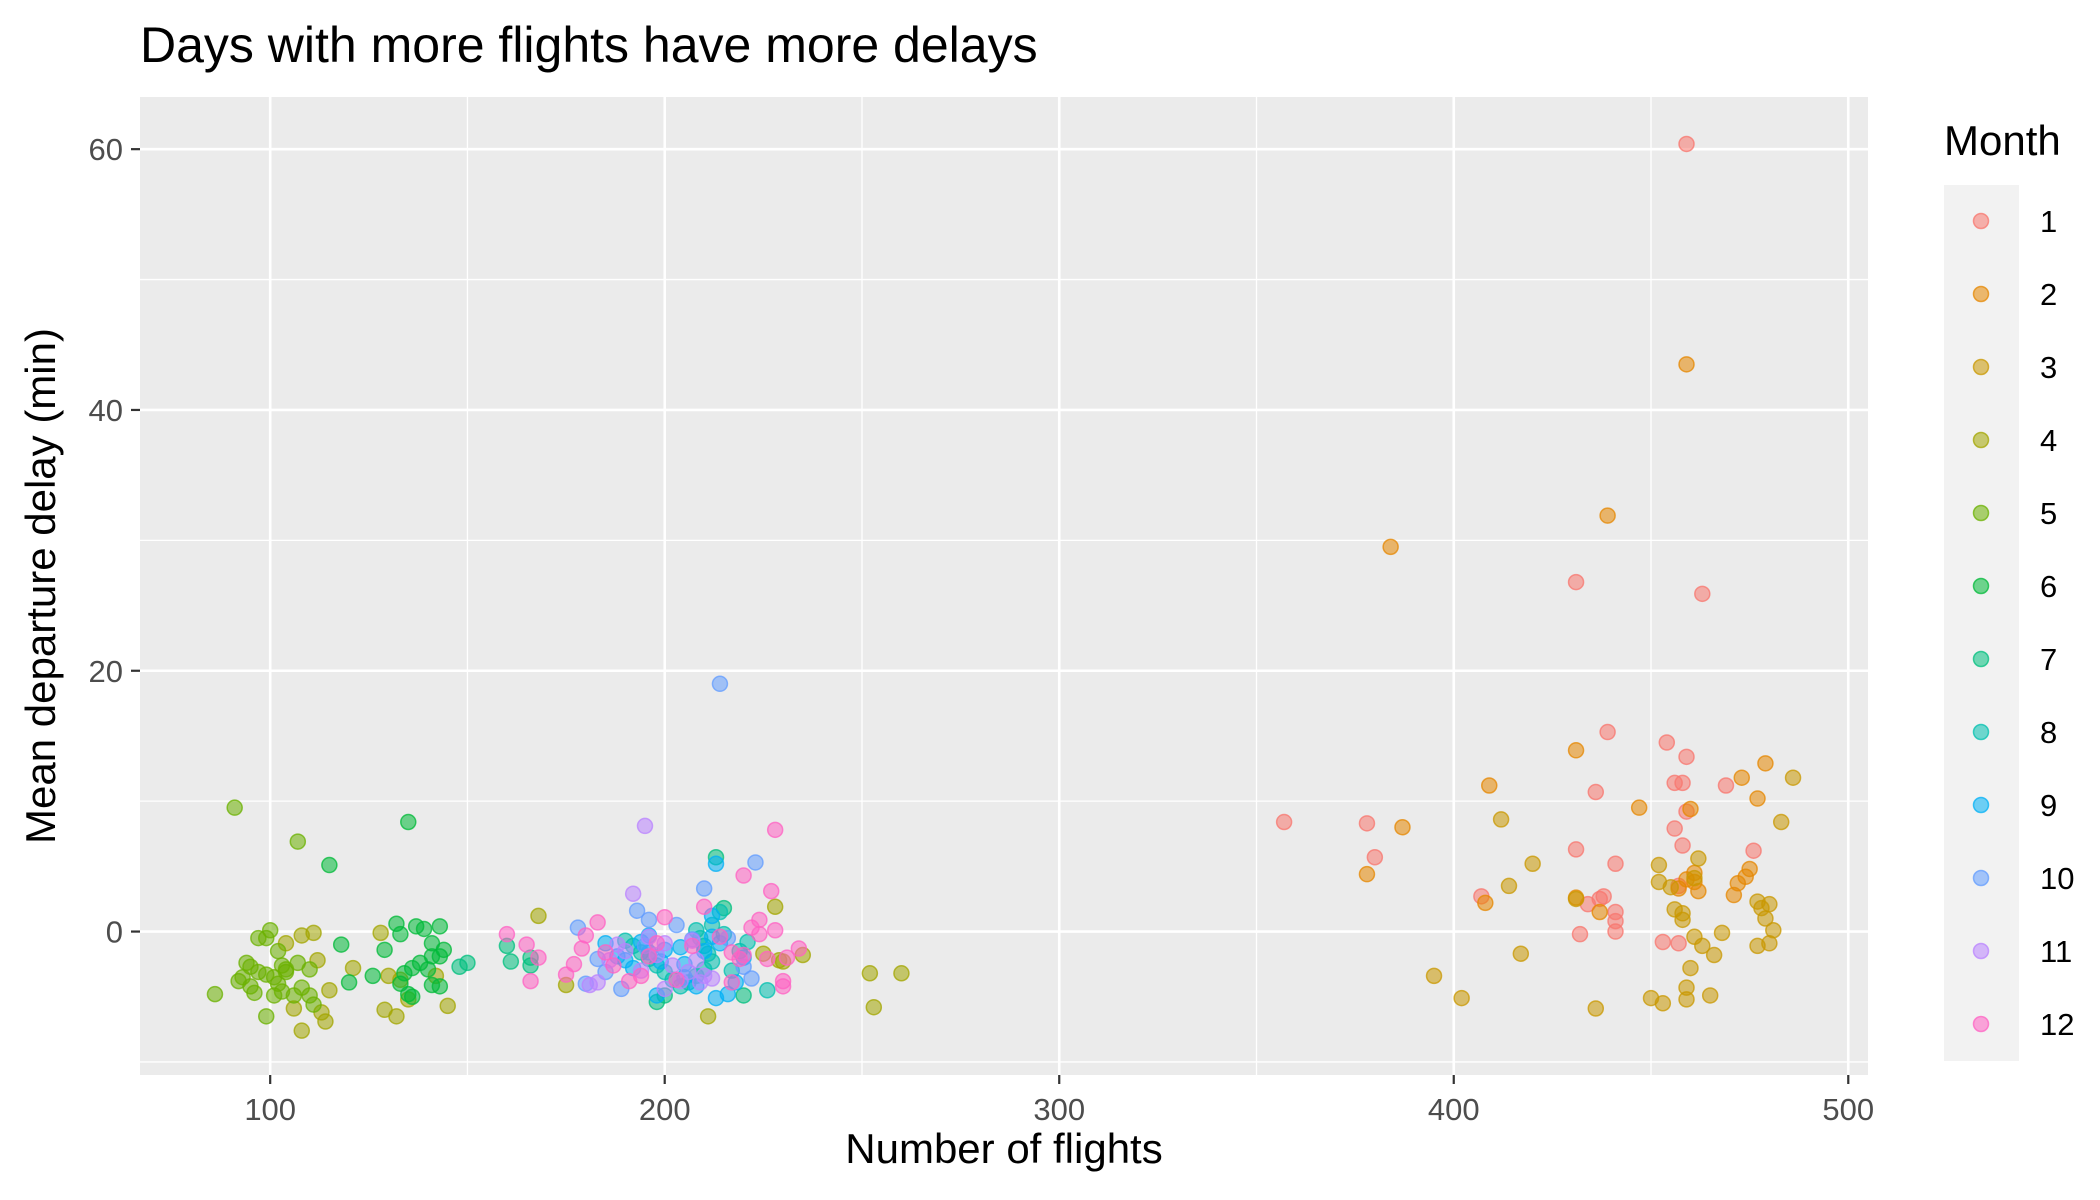 The height and width of the screenshot is (1200, 2100). What do you see at coordinates (1848, 1109) in the screenshot?
I see `x-tick-label: 500` at bounding box center [1848, 1109].